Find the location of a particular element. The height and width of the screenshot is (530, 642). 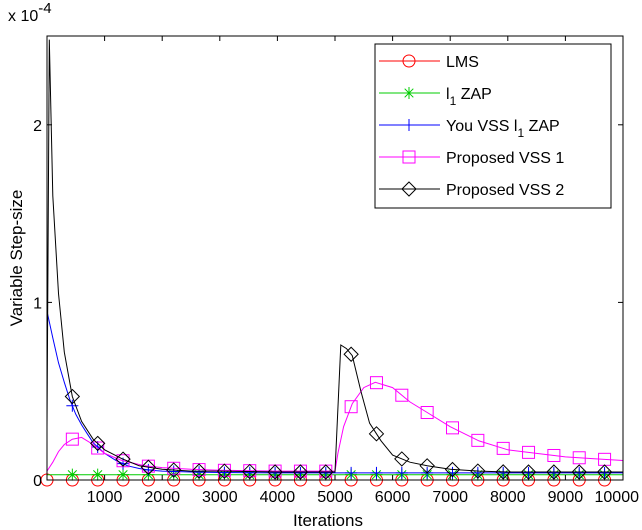

legend-entry-3: You VSS l1 ZAP is located at coordinates (469, 129).